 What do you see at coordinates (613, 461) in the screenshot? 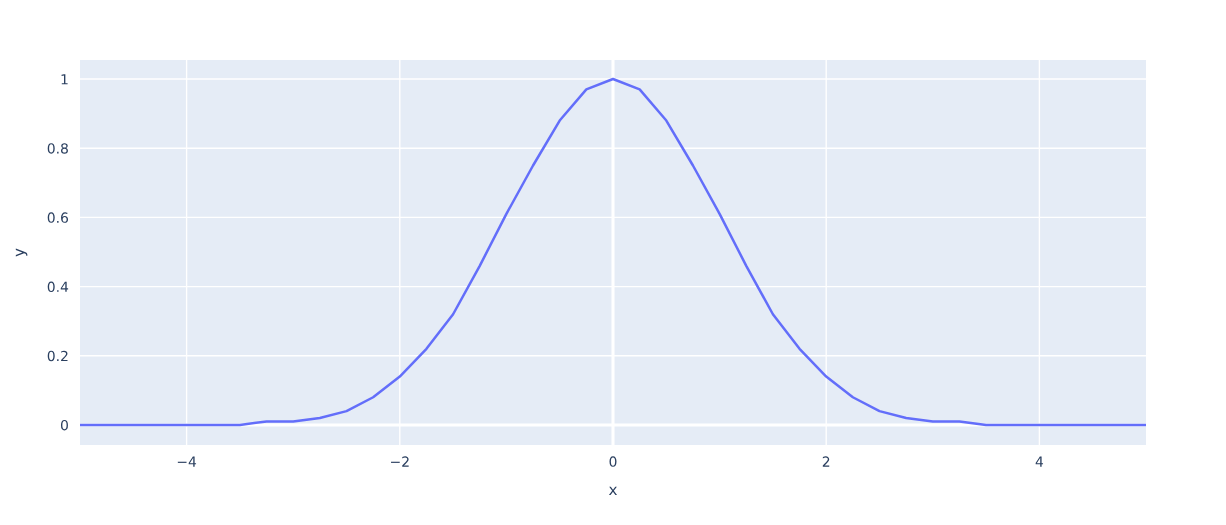
I see `x-tick-label: 0` at bounding box center [613, 461].